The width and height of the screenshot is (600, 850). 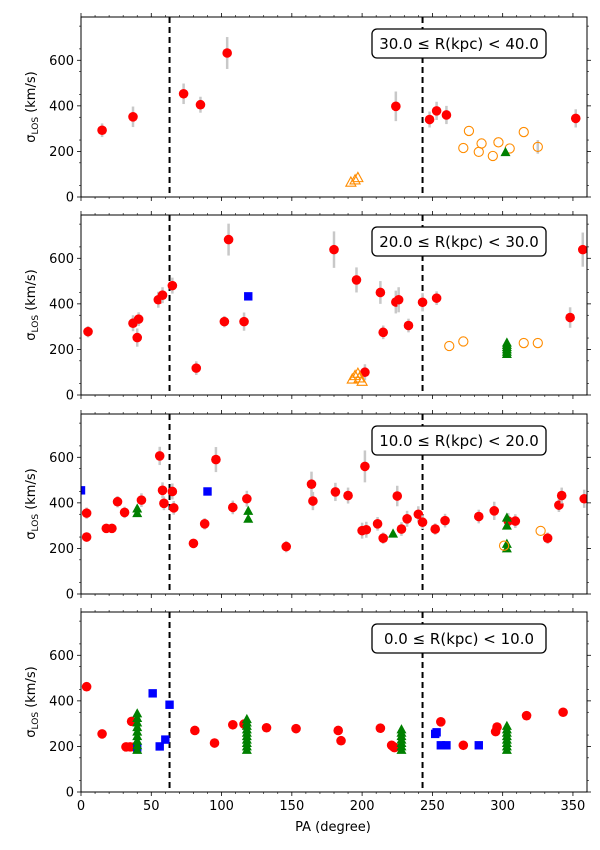 I want to click on range-label: 20.0 ≤ R(kpc) < 30.0, so click(x=459, y=241).